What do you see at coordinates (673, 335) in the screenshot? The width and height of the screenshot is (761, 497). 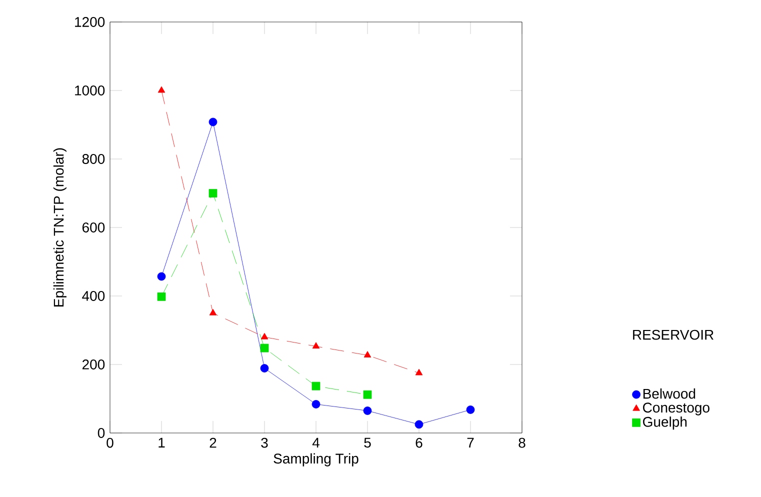 I see `legend-title: RESERVOIR` at bounding box center [673, 335].